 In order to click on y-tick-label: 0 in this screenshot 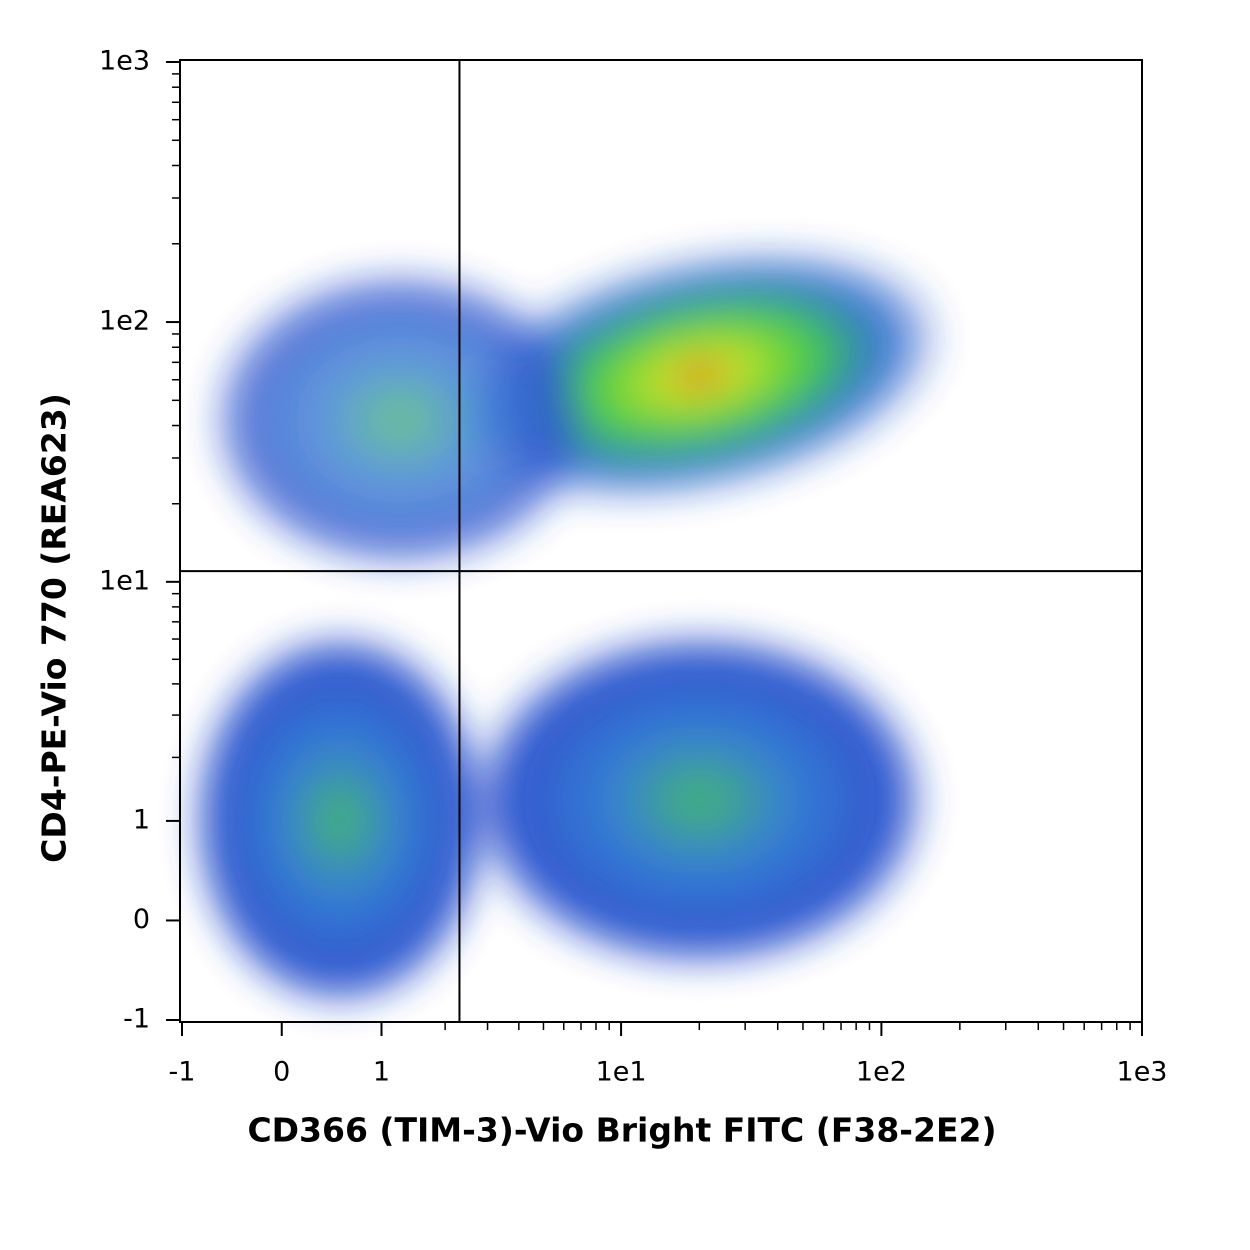, I will do `click(141, 919)`.